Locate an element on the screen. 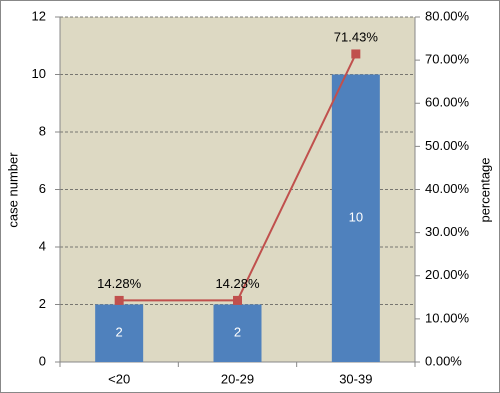 The height and width of the screenshot is (393, 500). x-tick-label: 30-39 is located at coordinates (355, 378).